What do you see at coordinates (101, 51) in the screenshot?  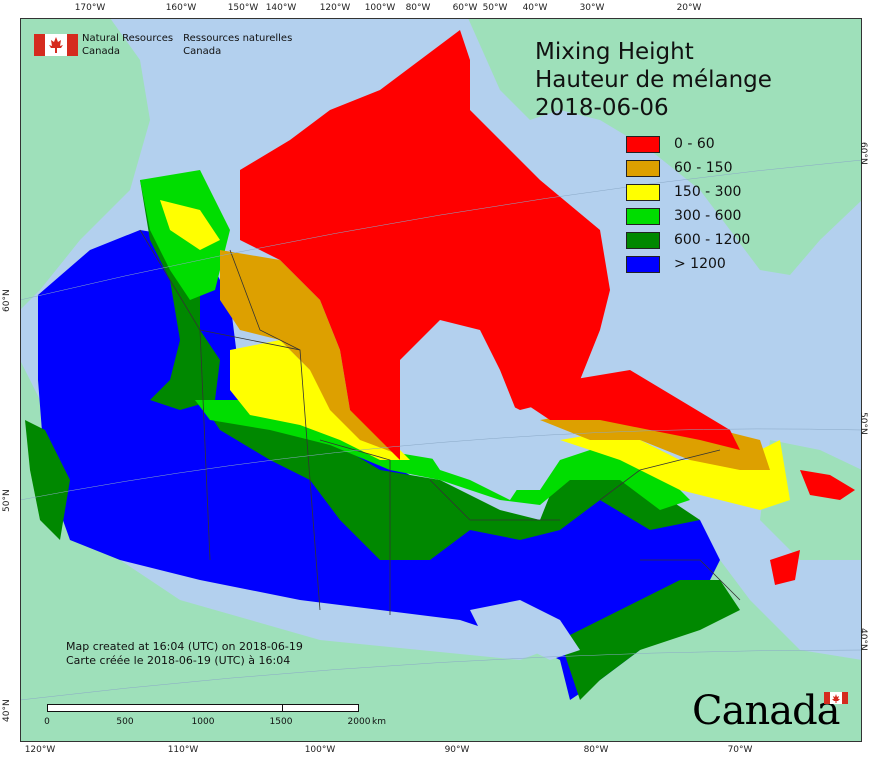 I see `agency-en-line2: Canada` at bounding box center [101, 51].